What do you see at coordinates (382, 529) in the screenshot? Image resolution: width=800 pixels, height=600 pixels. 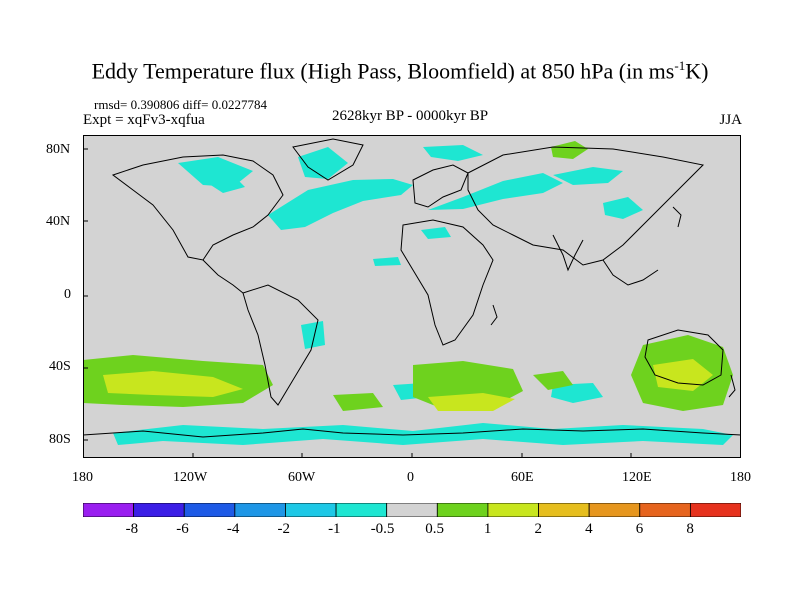 I see `colorbar-label: -0.5` at bounding box center [382, 529].